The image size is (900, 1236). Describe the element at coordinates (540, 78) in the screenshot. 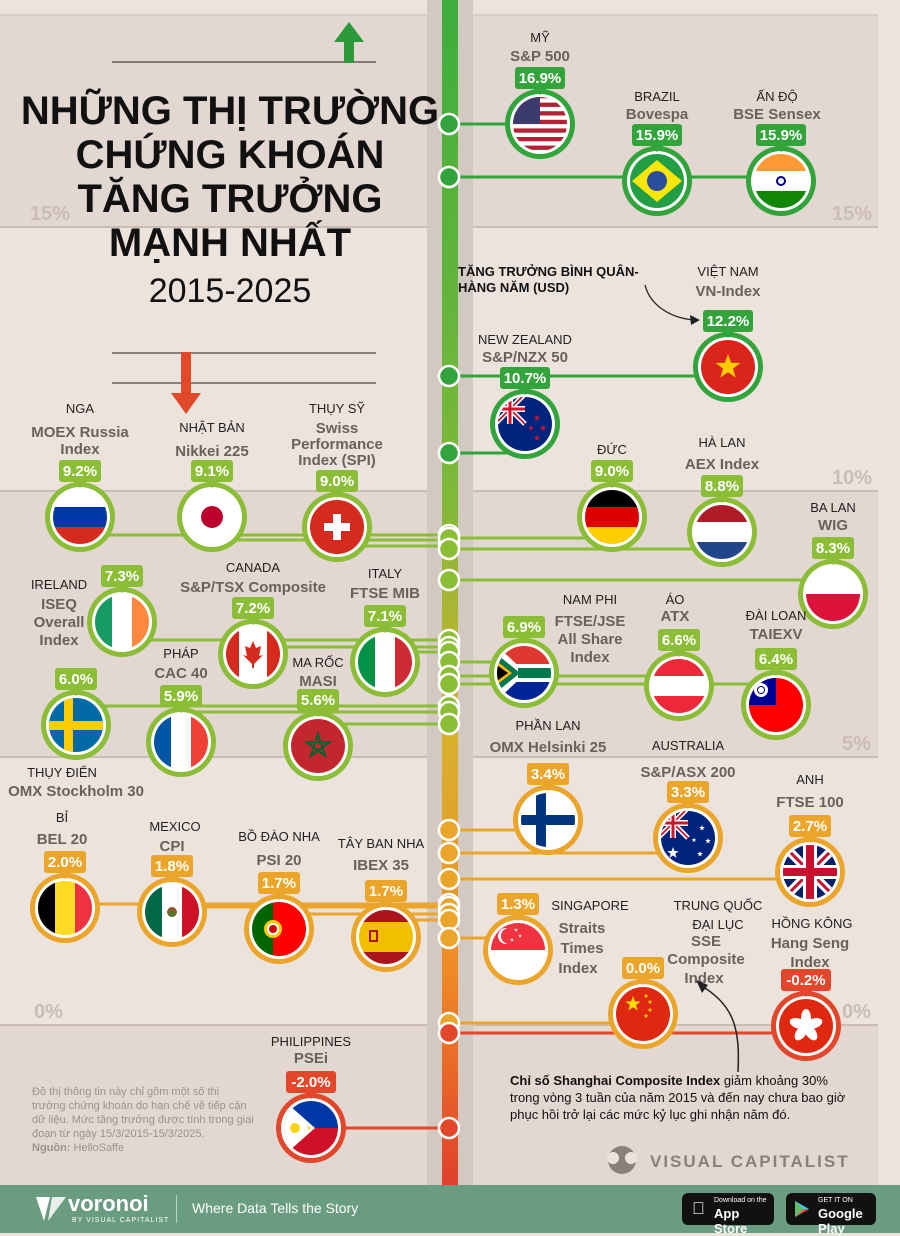

I see `value-label-us: 16.9%` at that location.